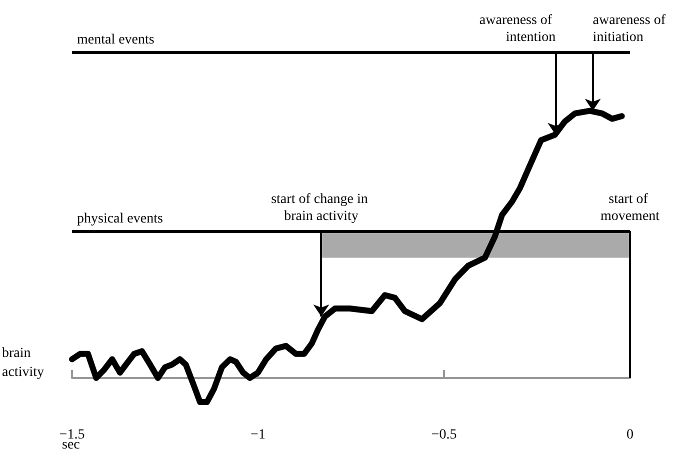  Describe the element at coordinates (23, 363) in the screenshot. I see `y-axis-title: brain activity` at that location.